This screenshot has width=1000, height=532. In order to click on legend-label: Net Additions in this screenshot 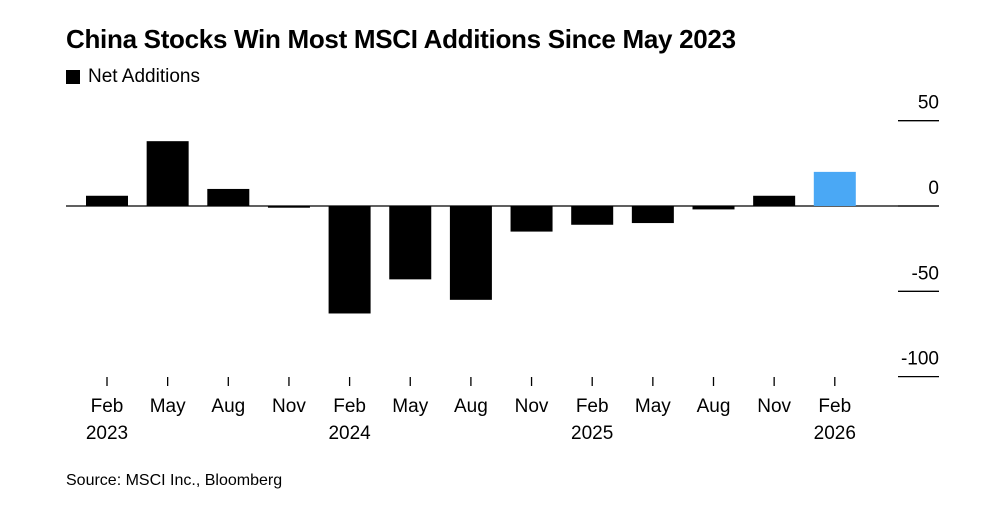, I will do `click(144, 76)`.